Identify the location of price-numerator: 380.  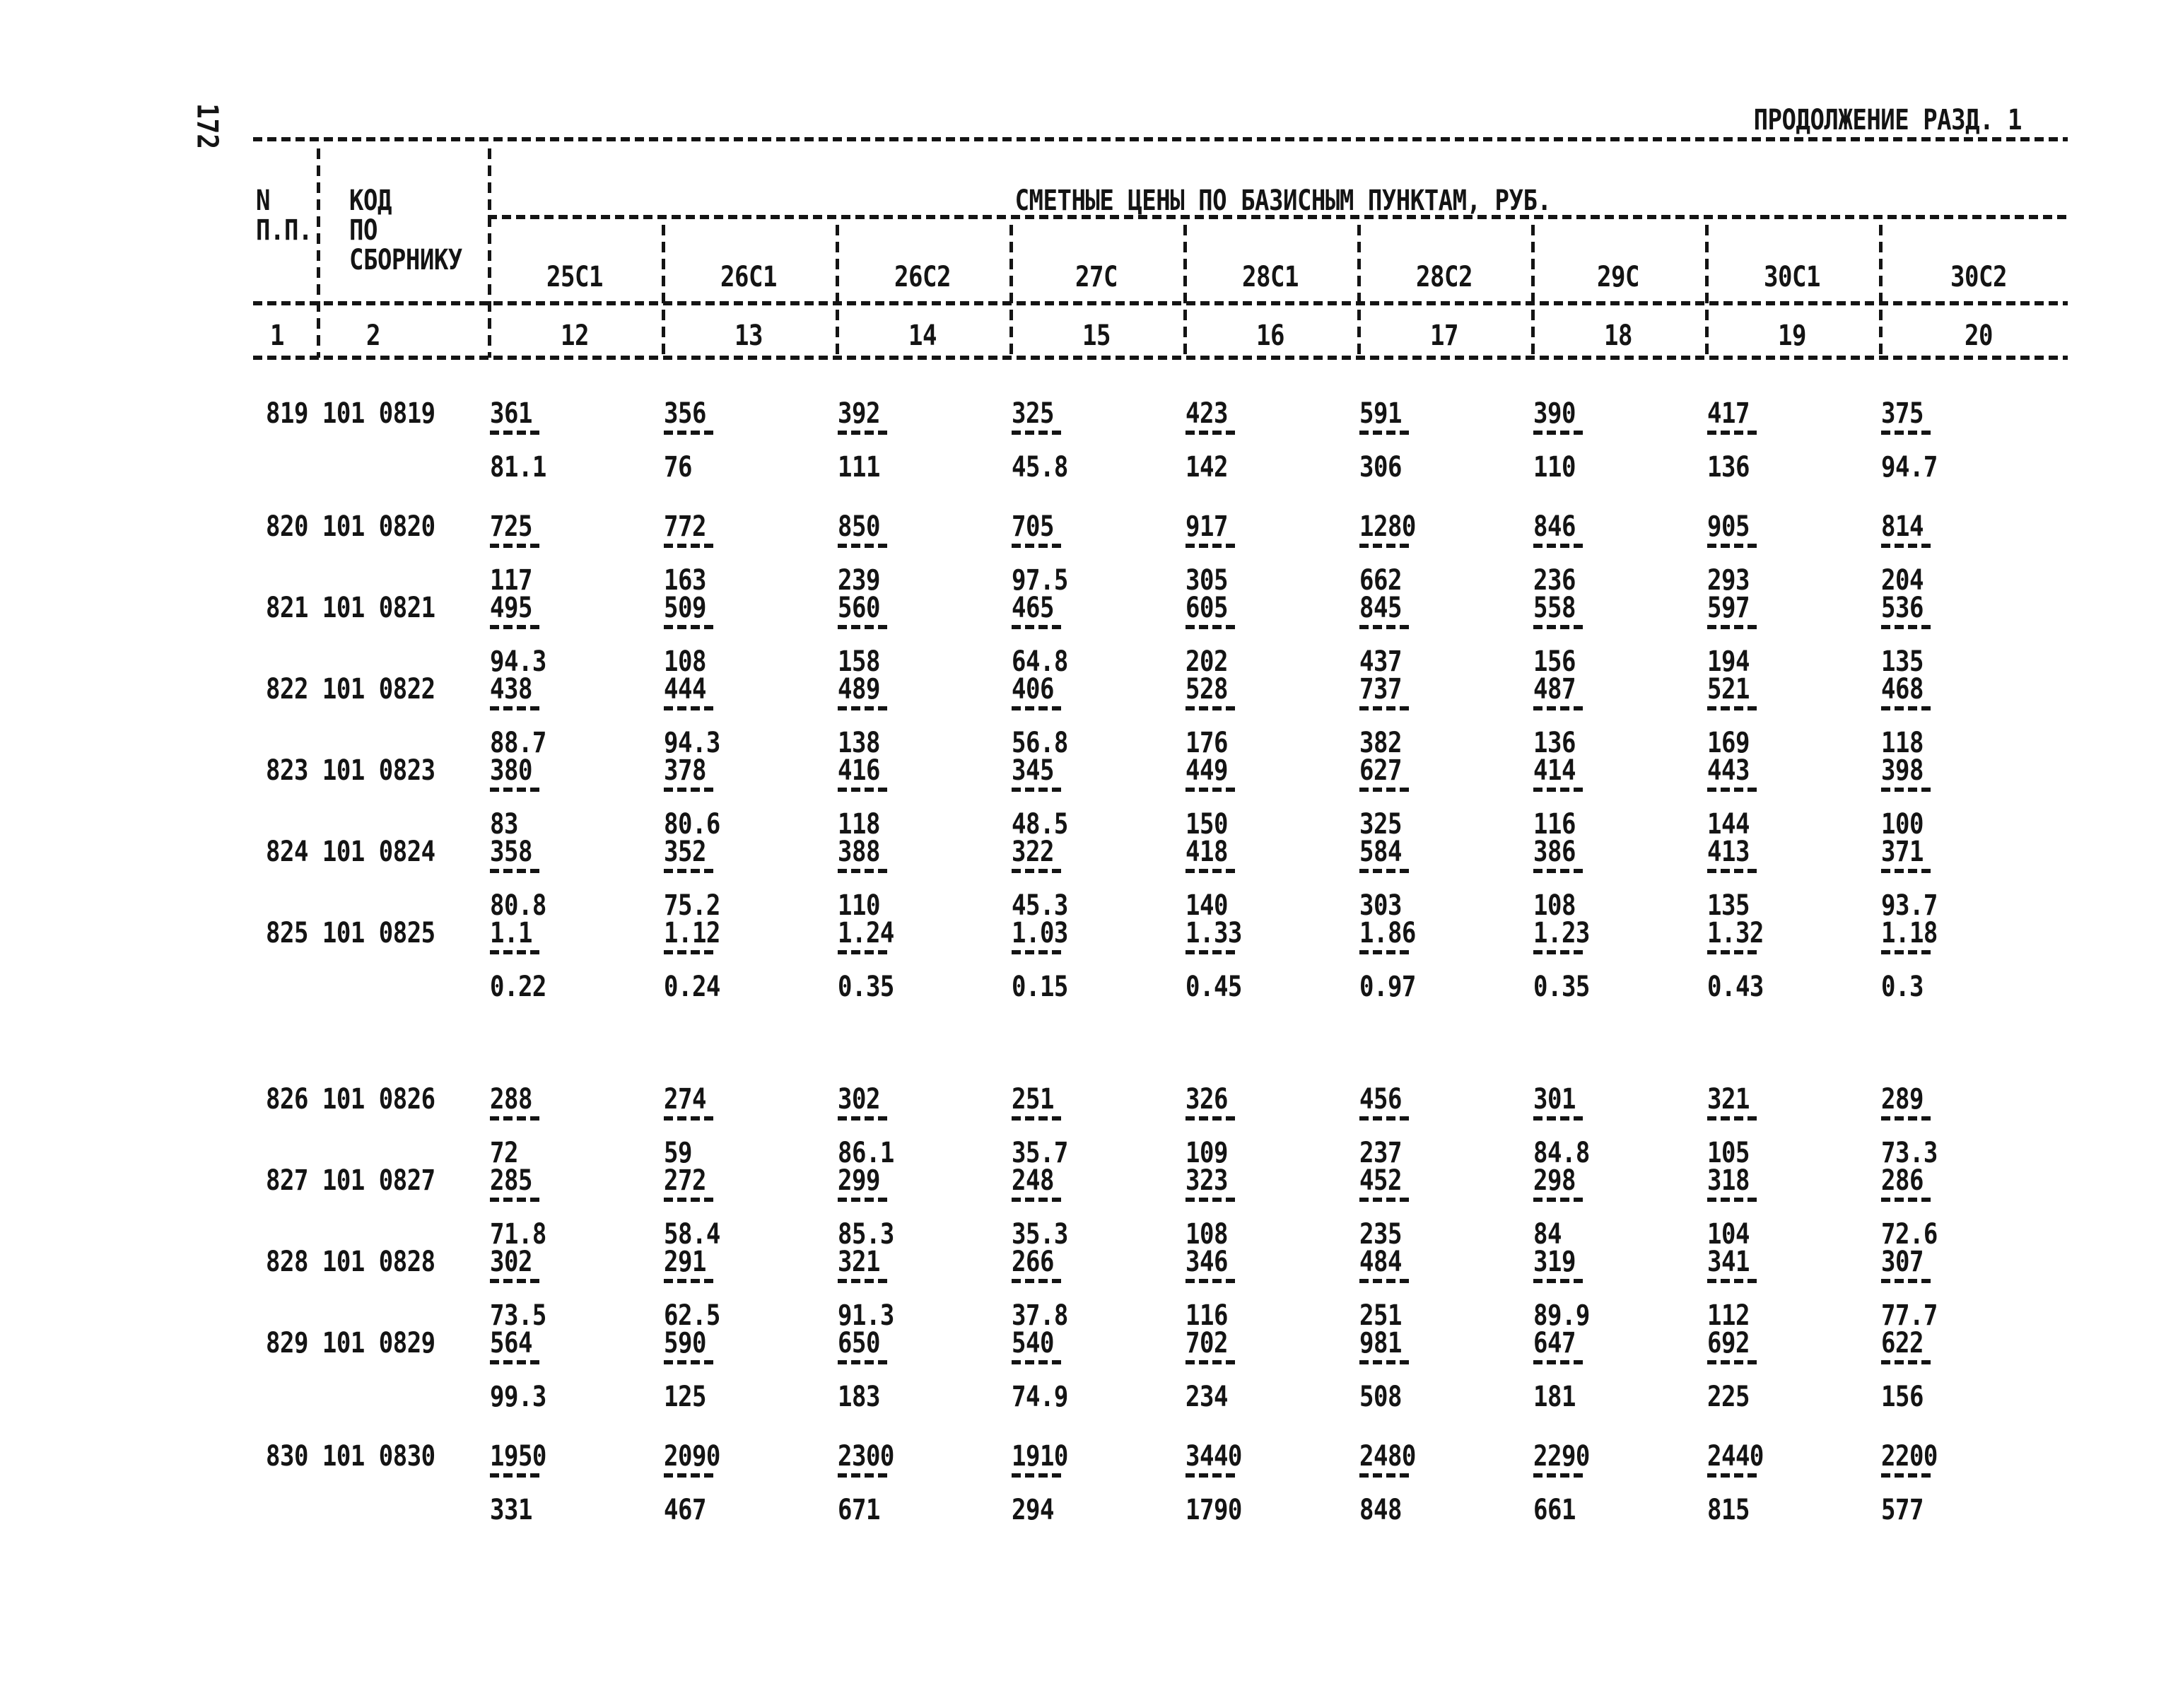
(511, 771).